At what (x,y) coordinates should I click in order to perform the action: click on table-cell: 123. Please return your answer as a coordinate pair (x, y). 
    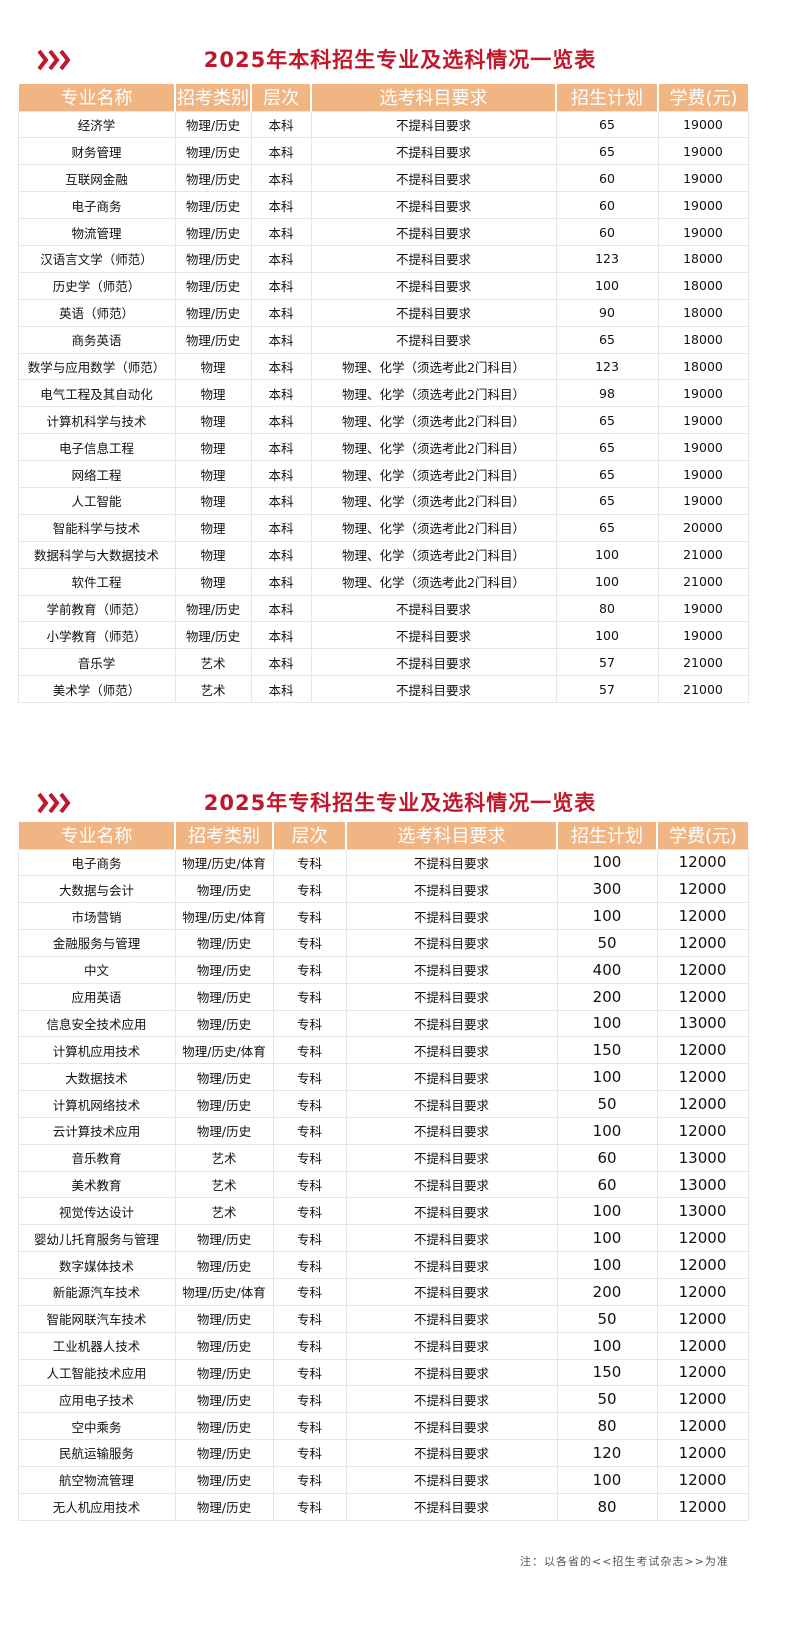
    Looking at the image, I should click on (607, 258).